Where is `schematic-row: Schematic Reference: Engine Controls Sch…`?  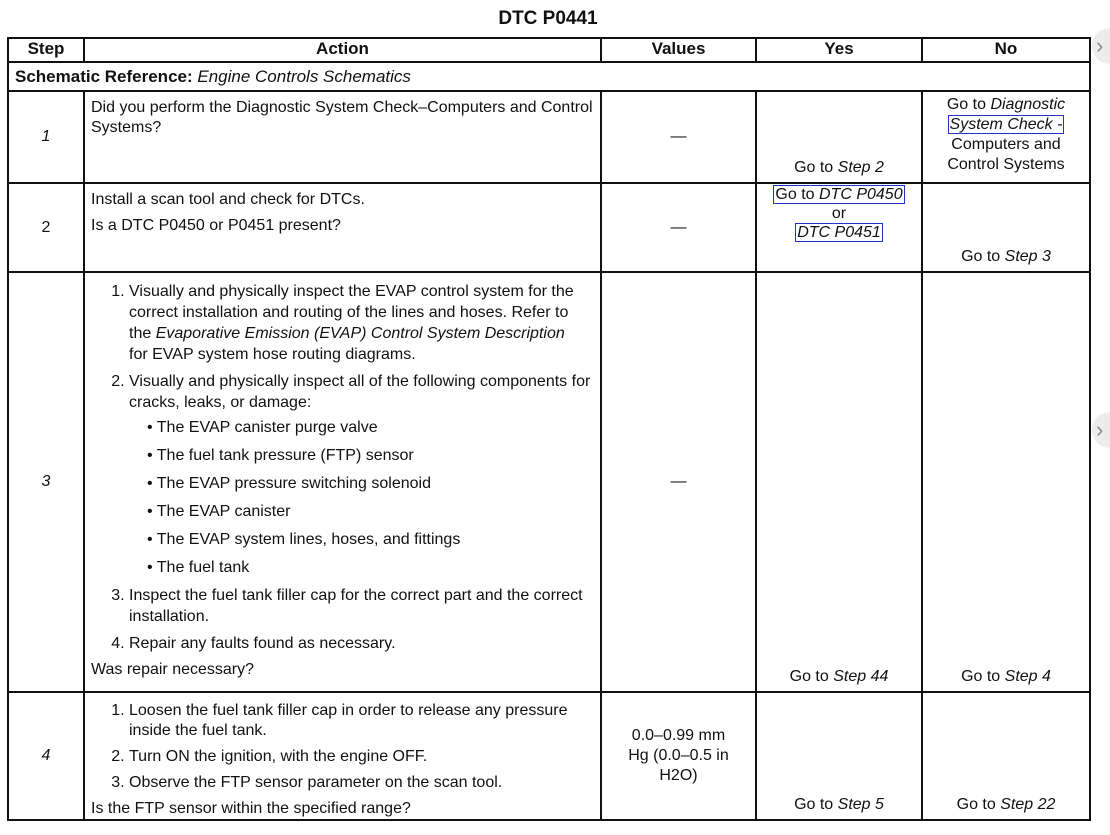
schematic-row: Schematic Reference: Engine Controls Sch… is located at coordinates (549, 76).